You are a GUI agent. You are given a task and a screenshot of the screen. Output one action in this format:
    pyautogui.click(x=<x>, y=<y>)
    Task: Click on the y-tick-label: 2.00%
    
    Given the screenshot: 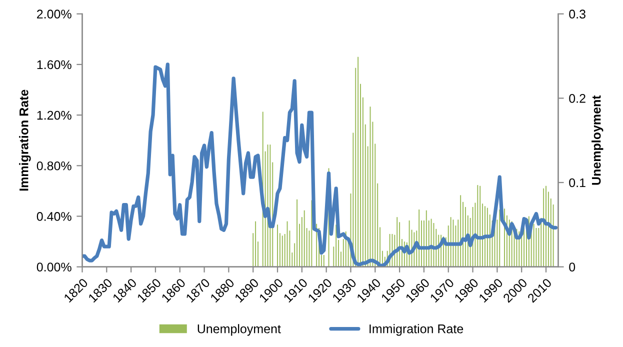 What is the action you would take?
    pyautogui.click(x=54, y=14)
    